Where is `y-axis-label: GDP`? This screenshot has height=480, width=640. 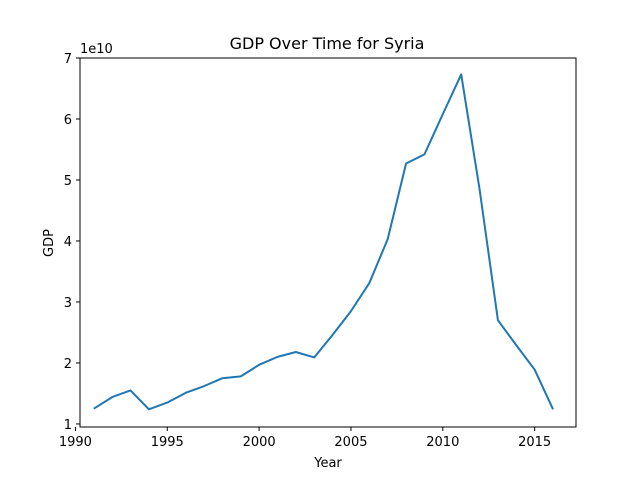 y-axis-label: GDP is located at coordinates (49, 243).